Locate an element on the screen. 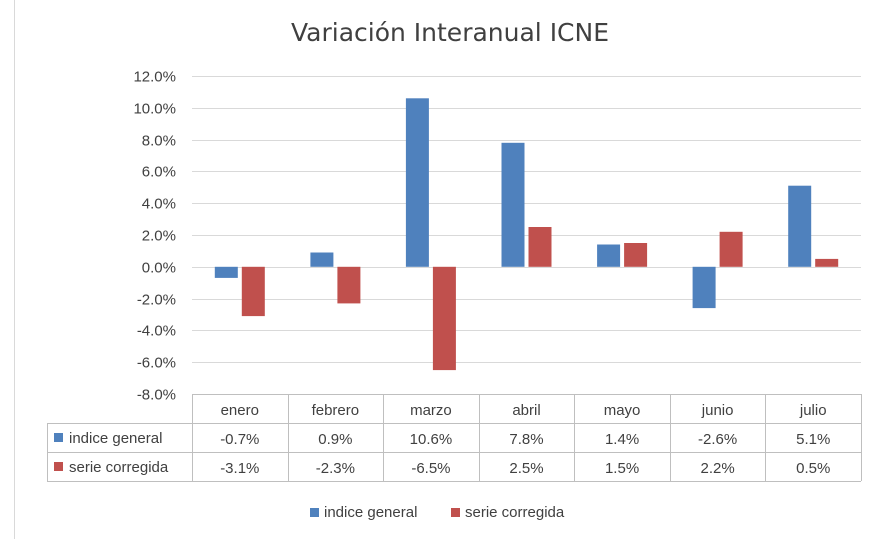 The image size is (881, 539). table-value: 1.4% is located at coordinates (622, 439).